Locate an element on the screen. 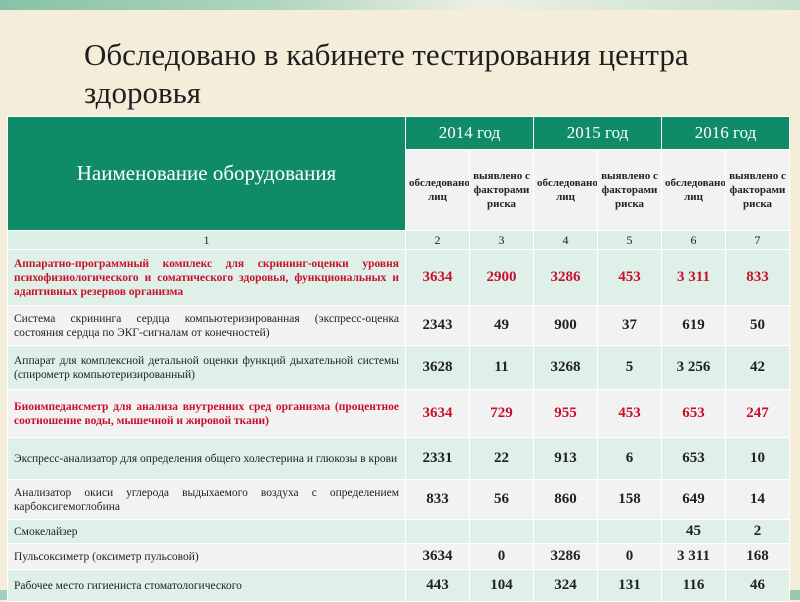  column-number: 2 is located at coordinates (437, 240).